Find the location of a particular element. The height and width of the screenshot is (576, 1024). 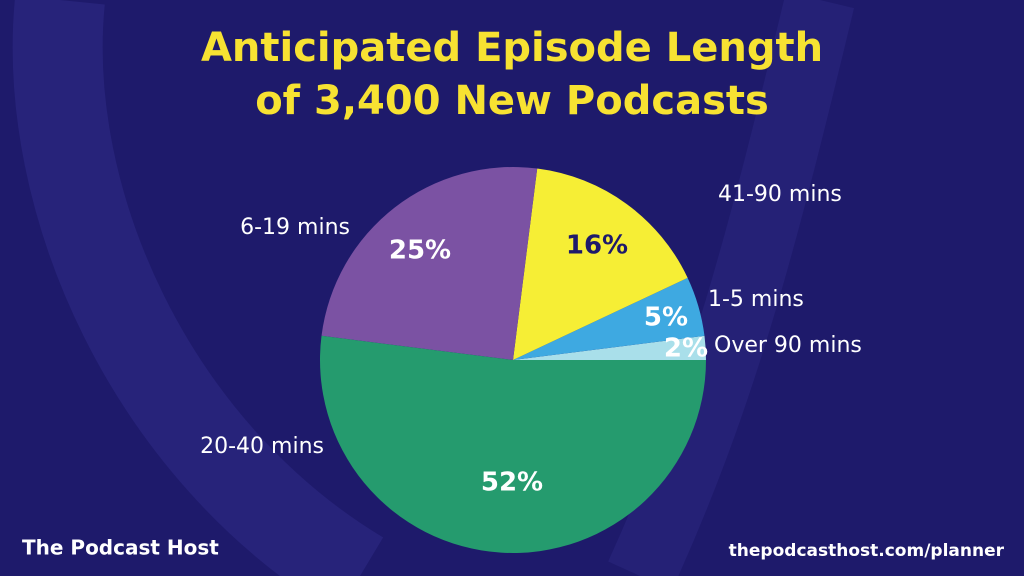

source-url: thepodcasthost.com/planner is located at coordinates (867, 551).